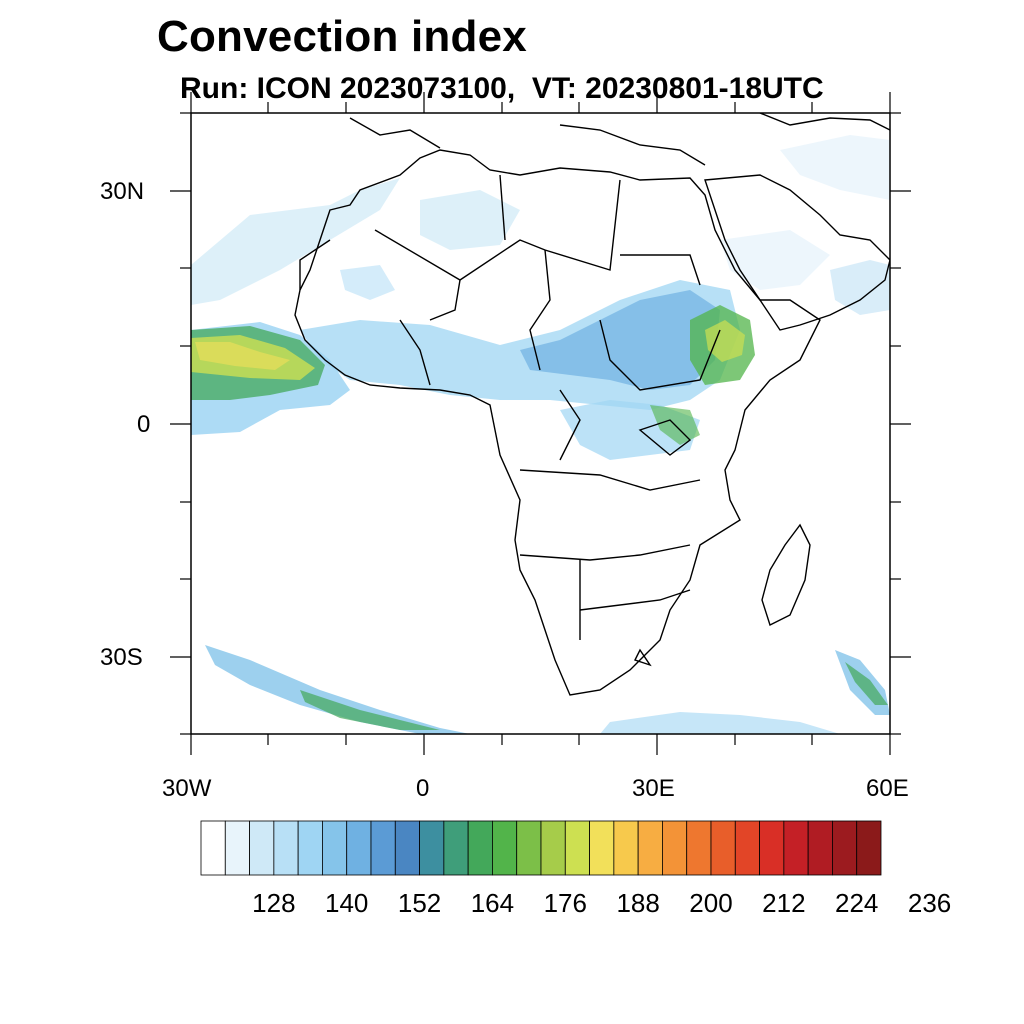  I want to click on lon-label-30w: 30W, so click(187, 788).